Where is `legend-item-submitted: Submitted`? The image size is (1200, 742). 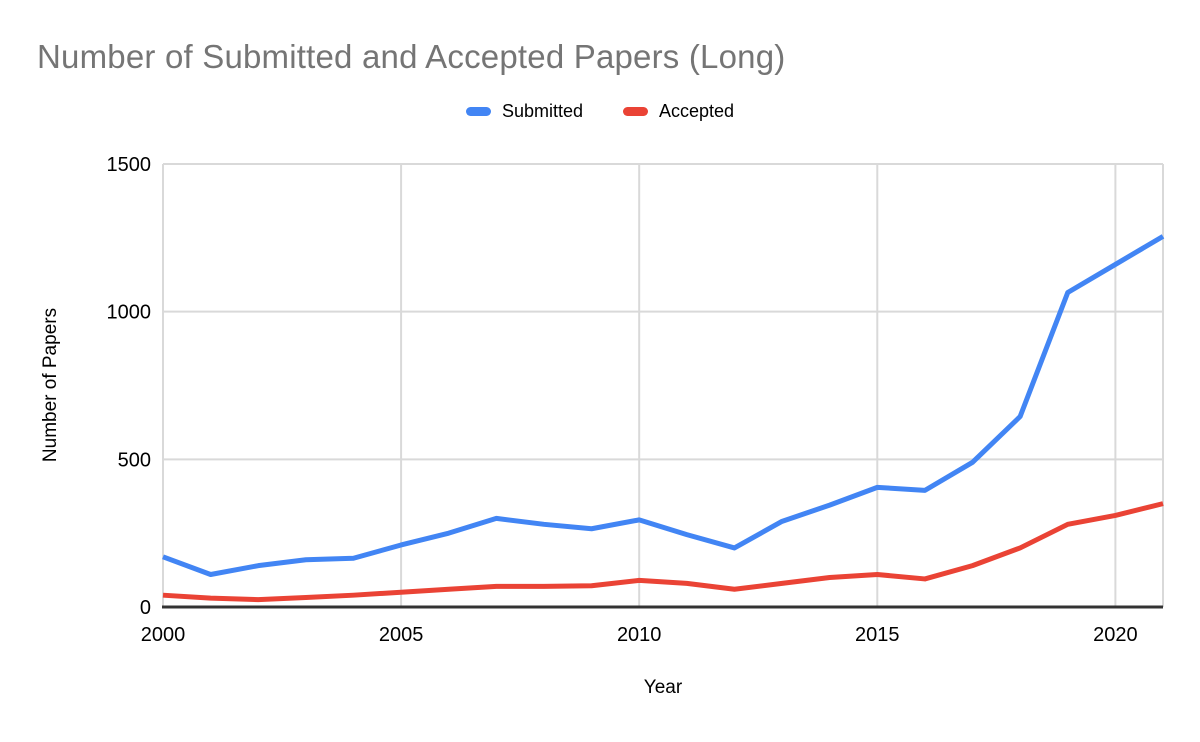 legend-item-submitted: Submitted is located at coordinates (524, 111).